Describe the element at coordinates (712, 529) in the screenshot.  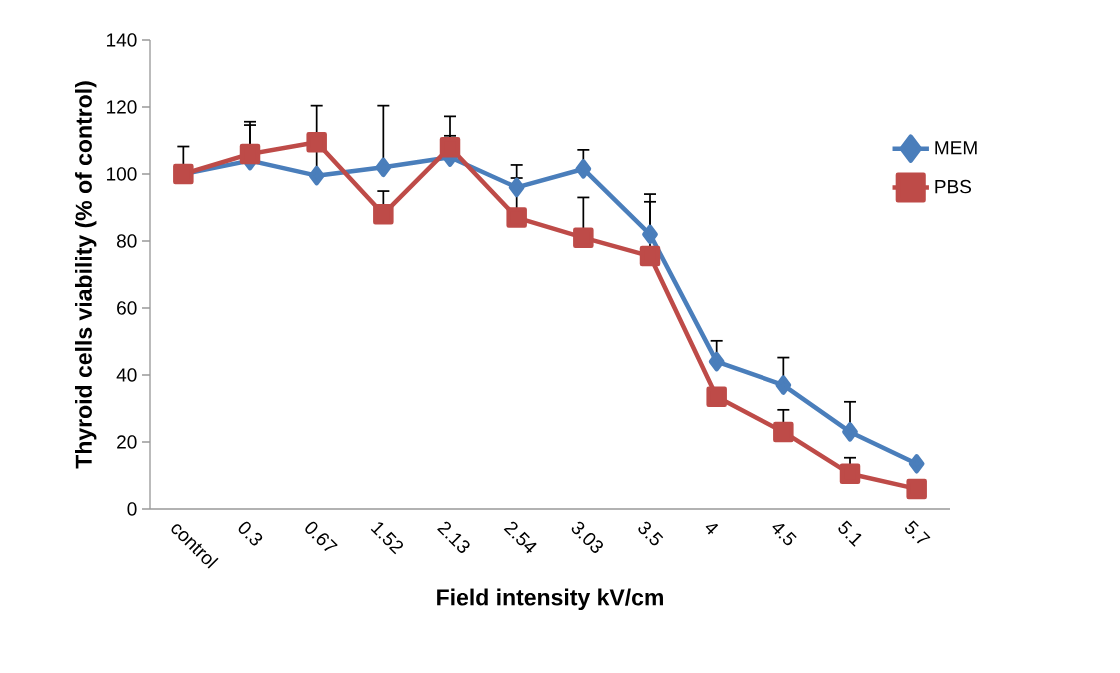
I see `x-tick-label: 4` at that location.